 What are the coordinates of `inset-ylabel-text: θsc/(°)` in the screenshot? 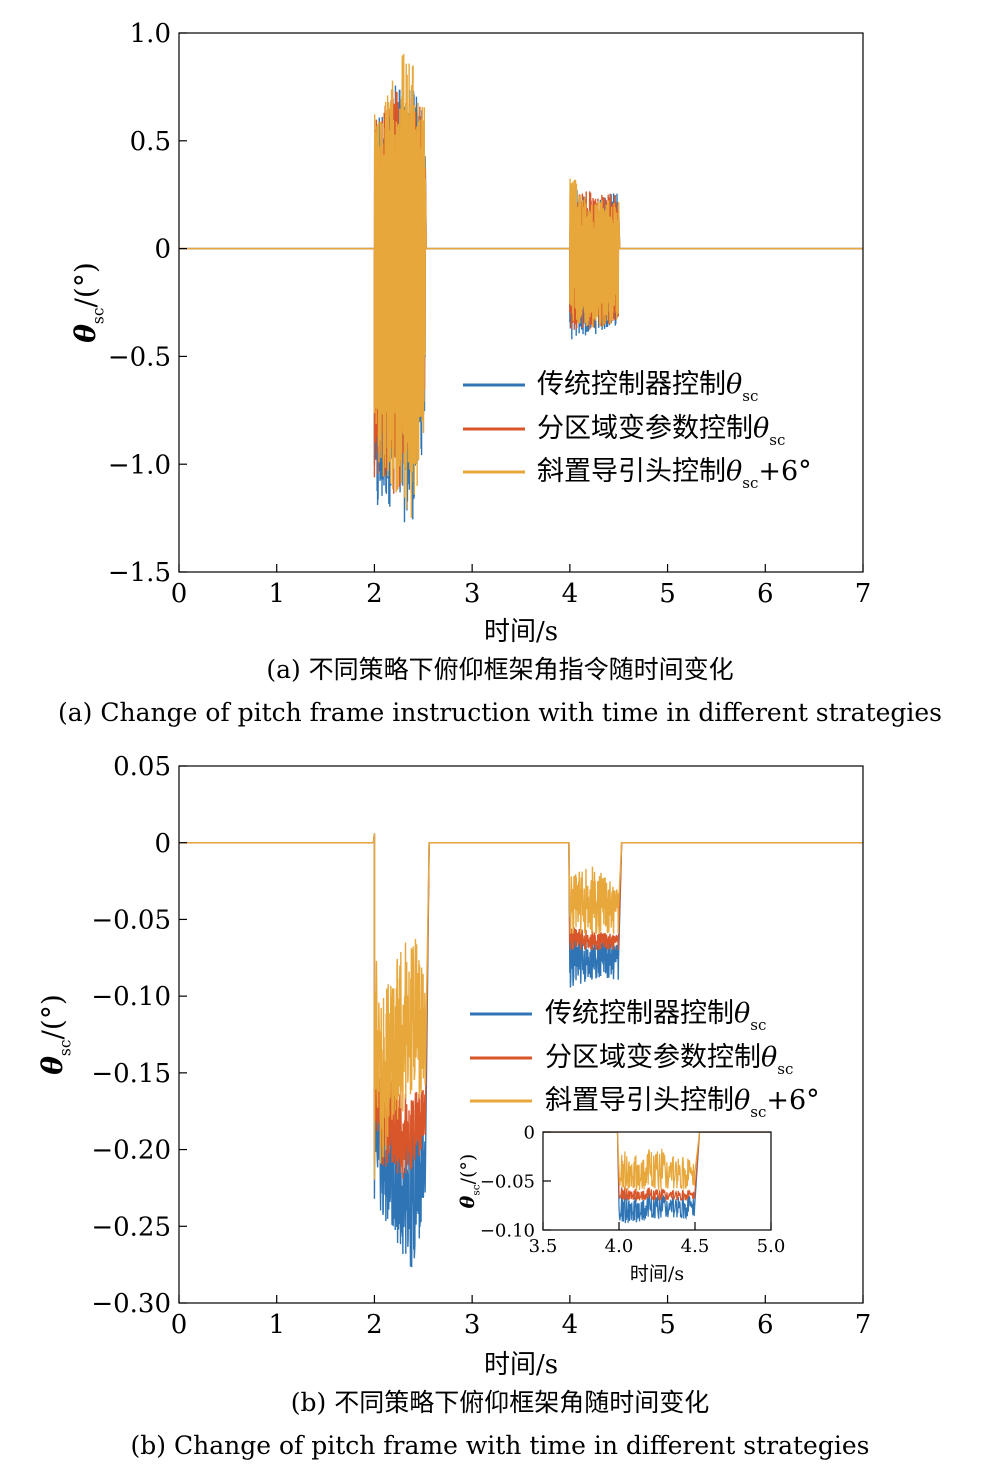 It's located at (470, 1181).